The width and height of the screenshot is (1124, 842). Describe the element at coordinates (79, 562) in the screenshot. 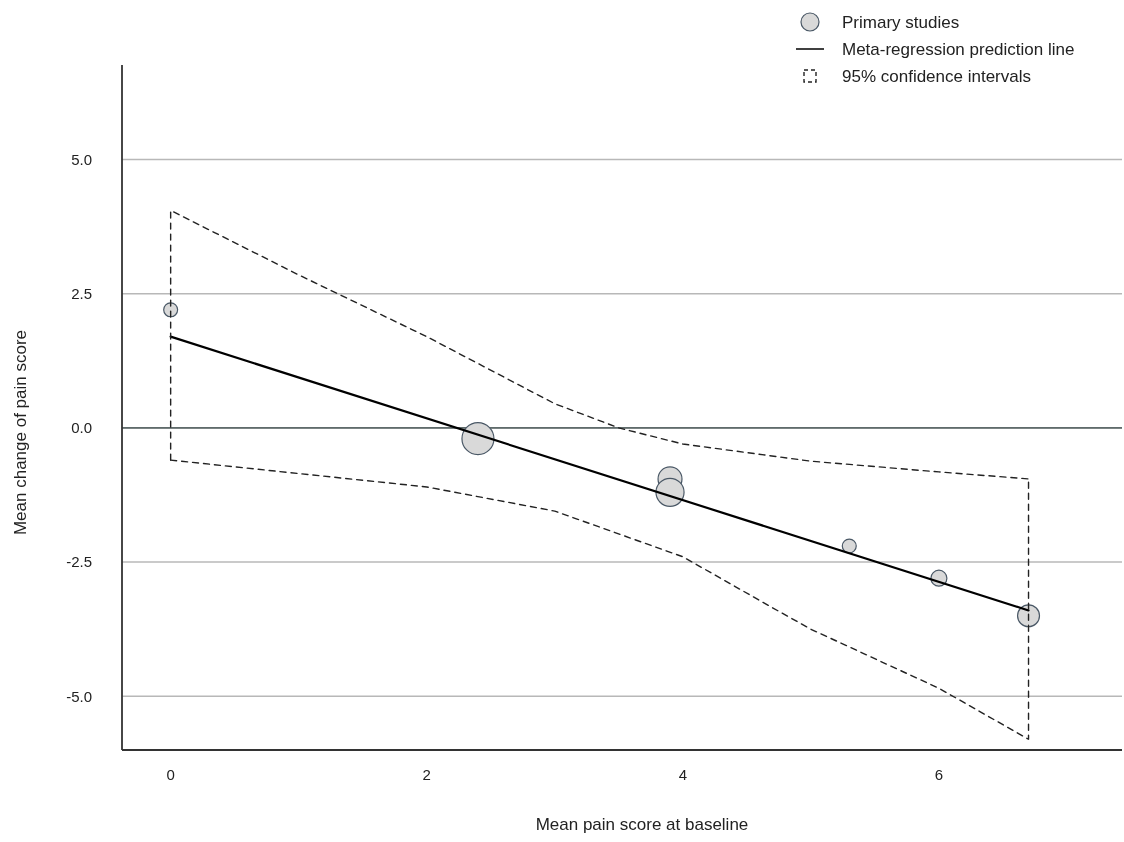

I see `y-tick-label: -2.5` at that location.